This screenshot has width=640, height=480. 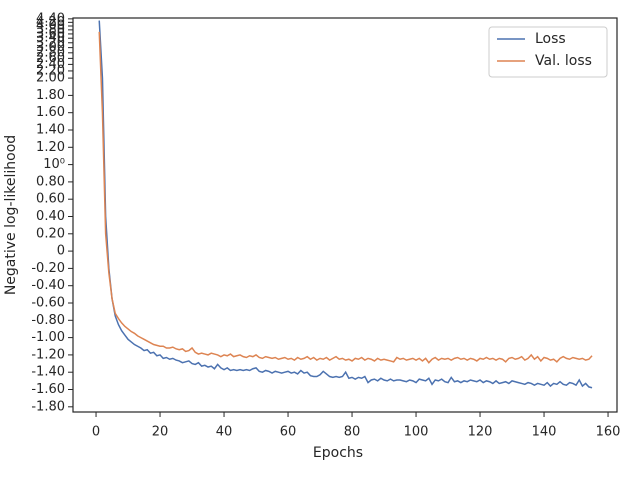 I want to click on y-tick-label: -0.20, so click(x=48, y=268).